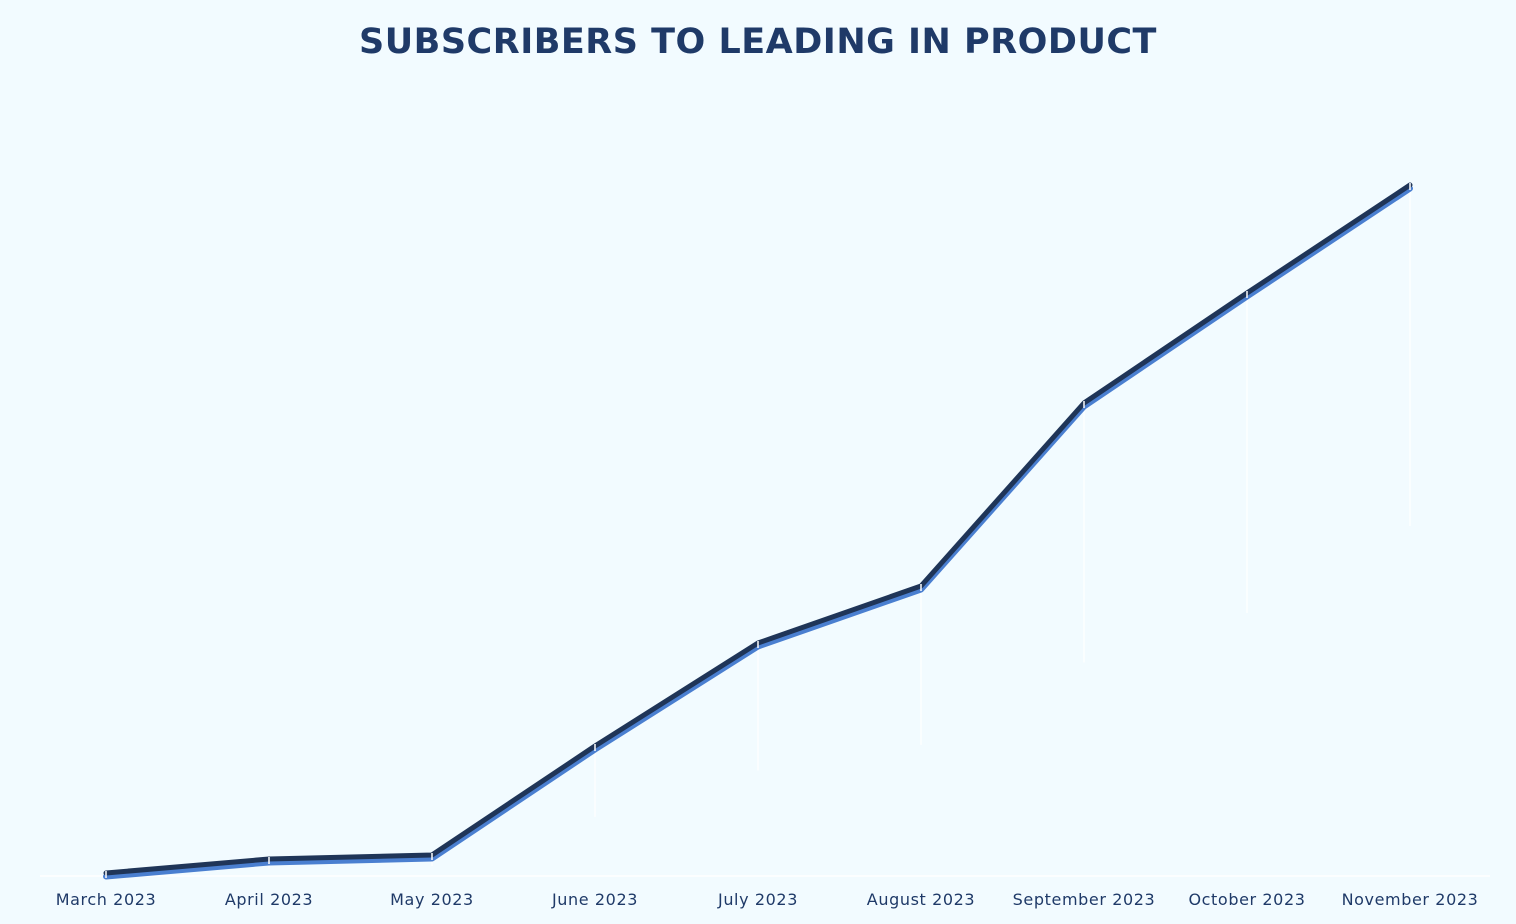  What do you see at coordinates (758, 42) in the screenshot?
I see `chart-title: SUBSCRIBERS TO LEADING IN PRODUCT` at bounding box center [758, 42].